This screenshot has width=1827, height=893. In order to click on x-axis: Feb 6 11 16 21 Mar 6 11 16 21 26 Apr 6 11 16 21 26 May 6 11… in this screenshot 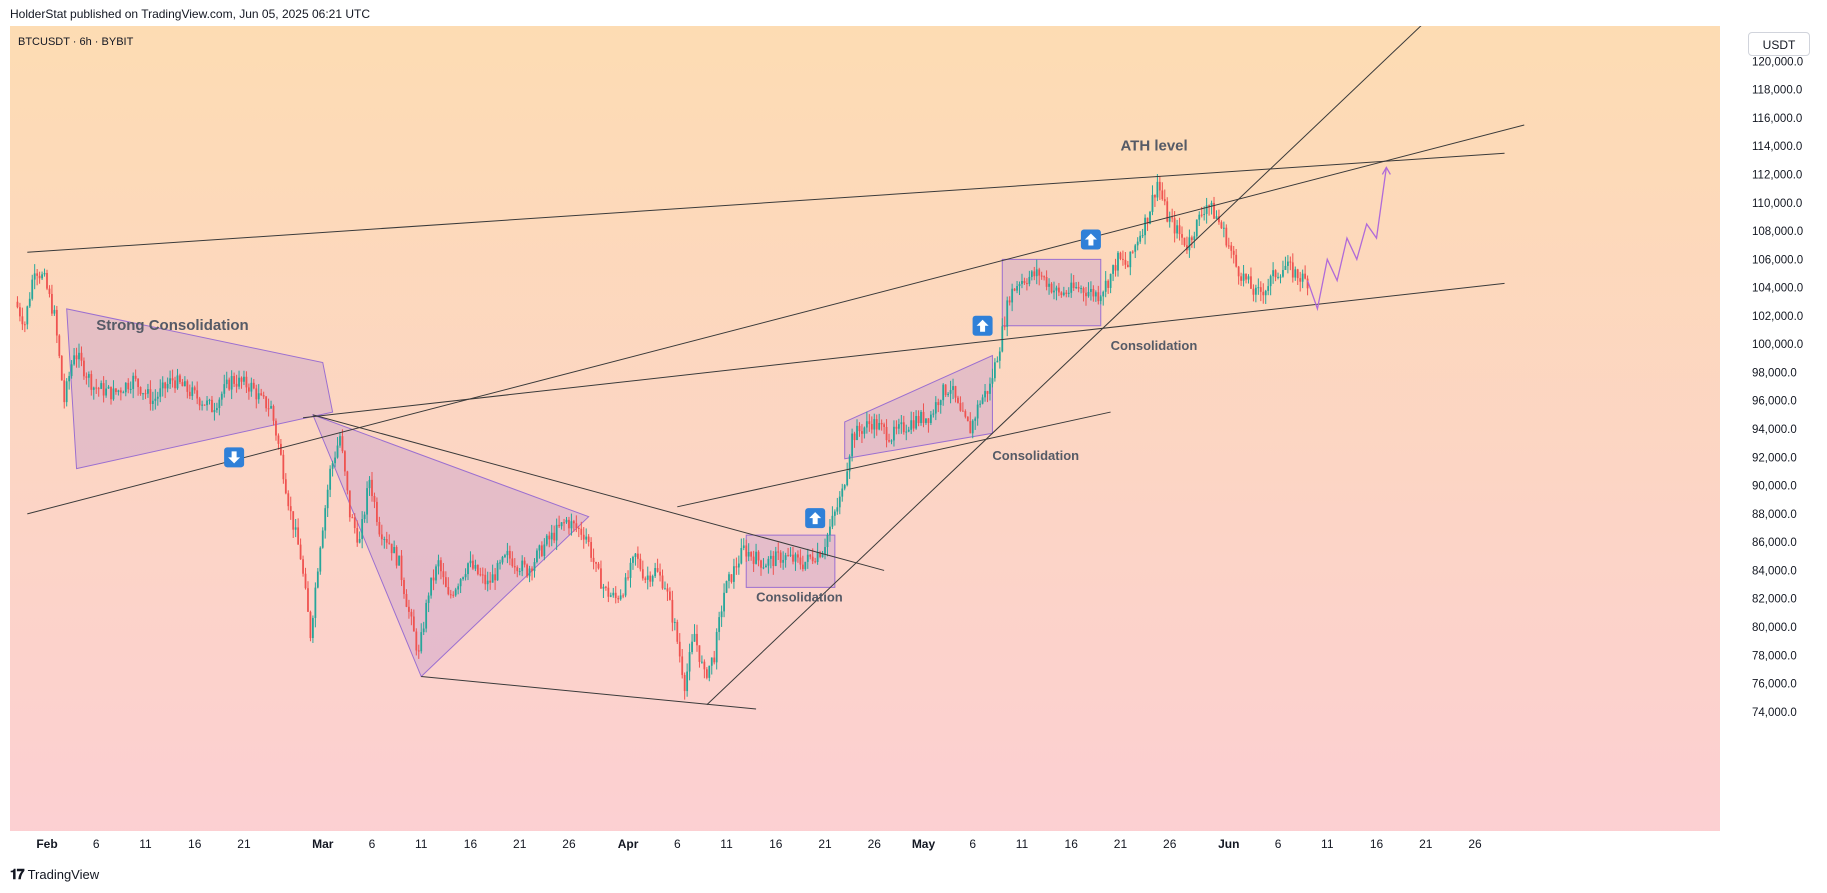, I will do `click(865, 843)`.